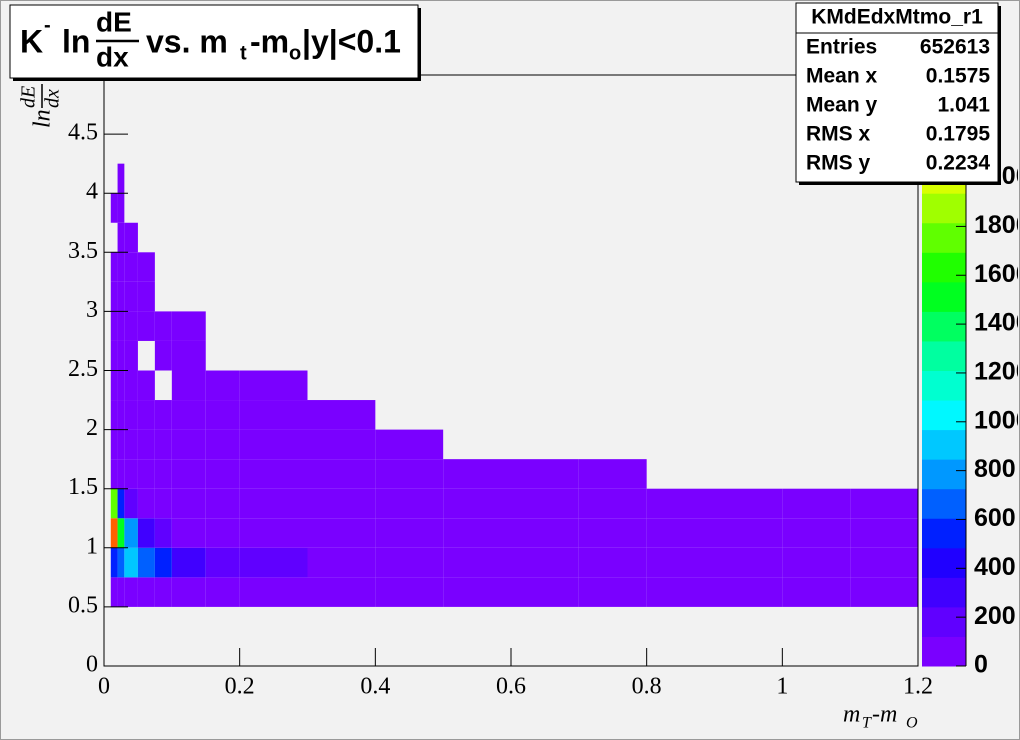  What do you see at coordinates (104, 687) in the screenshot?
I see `x-tick-label: 0` at bounding box center [104, 687].